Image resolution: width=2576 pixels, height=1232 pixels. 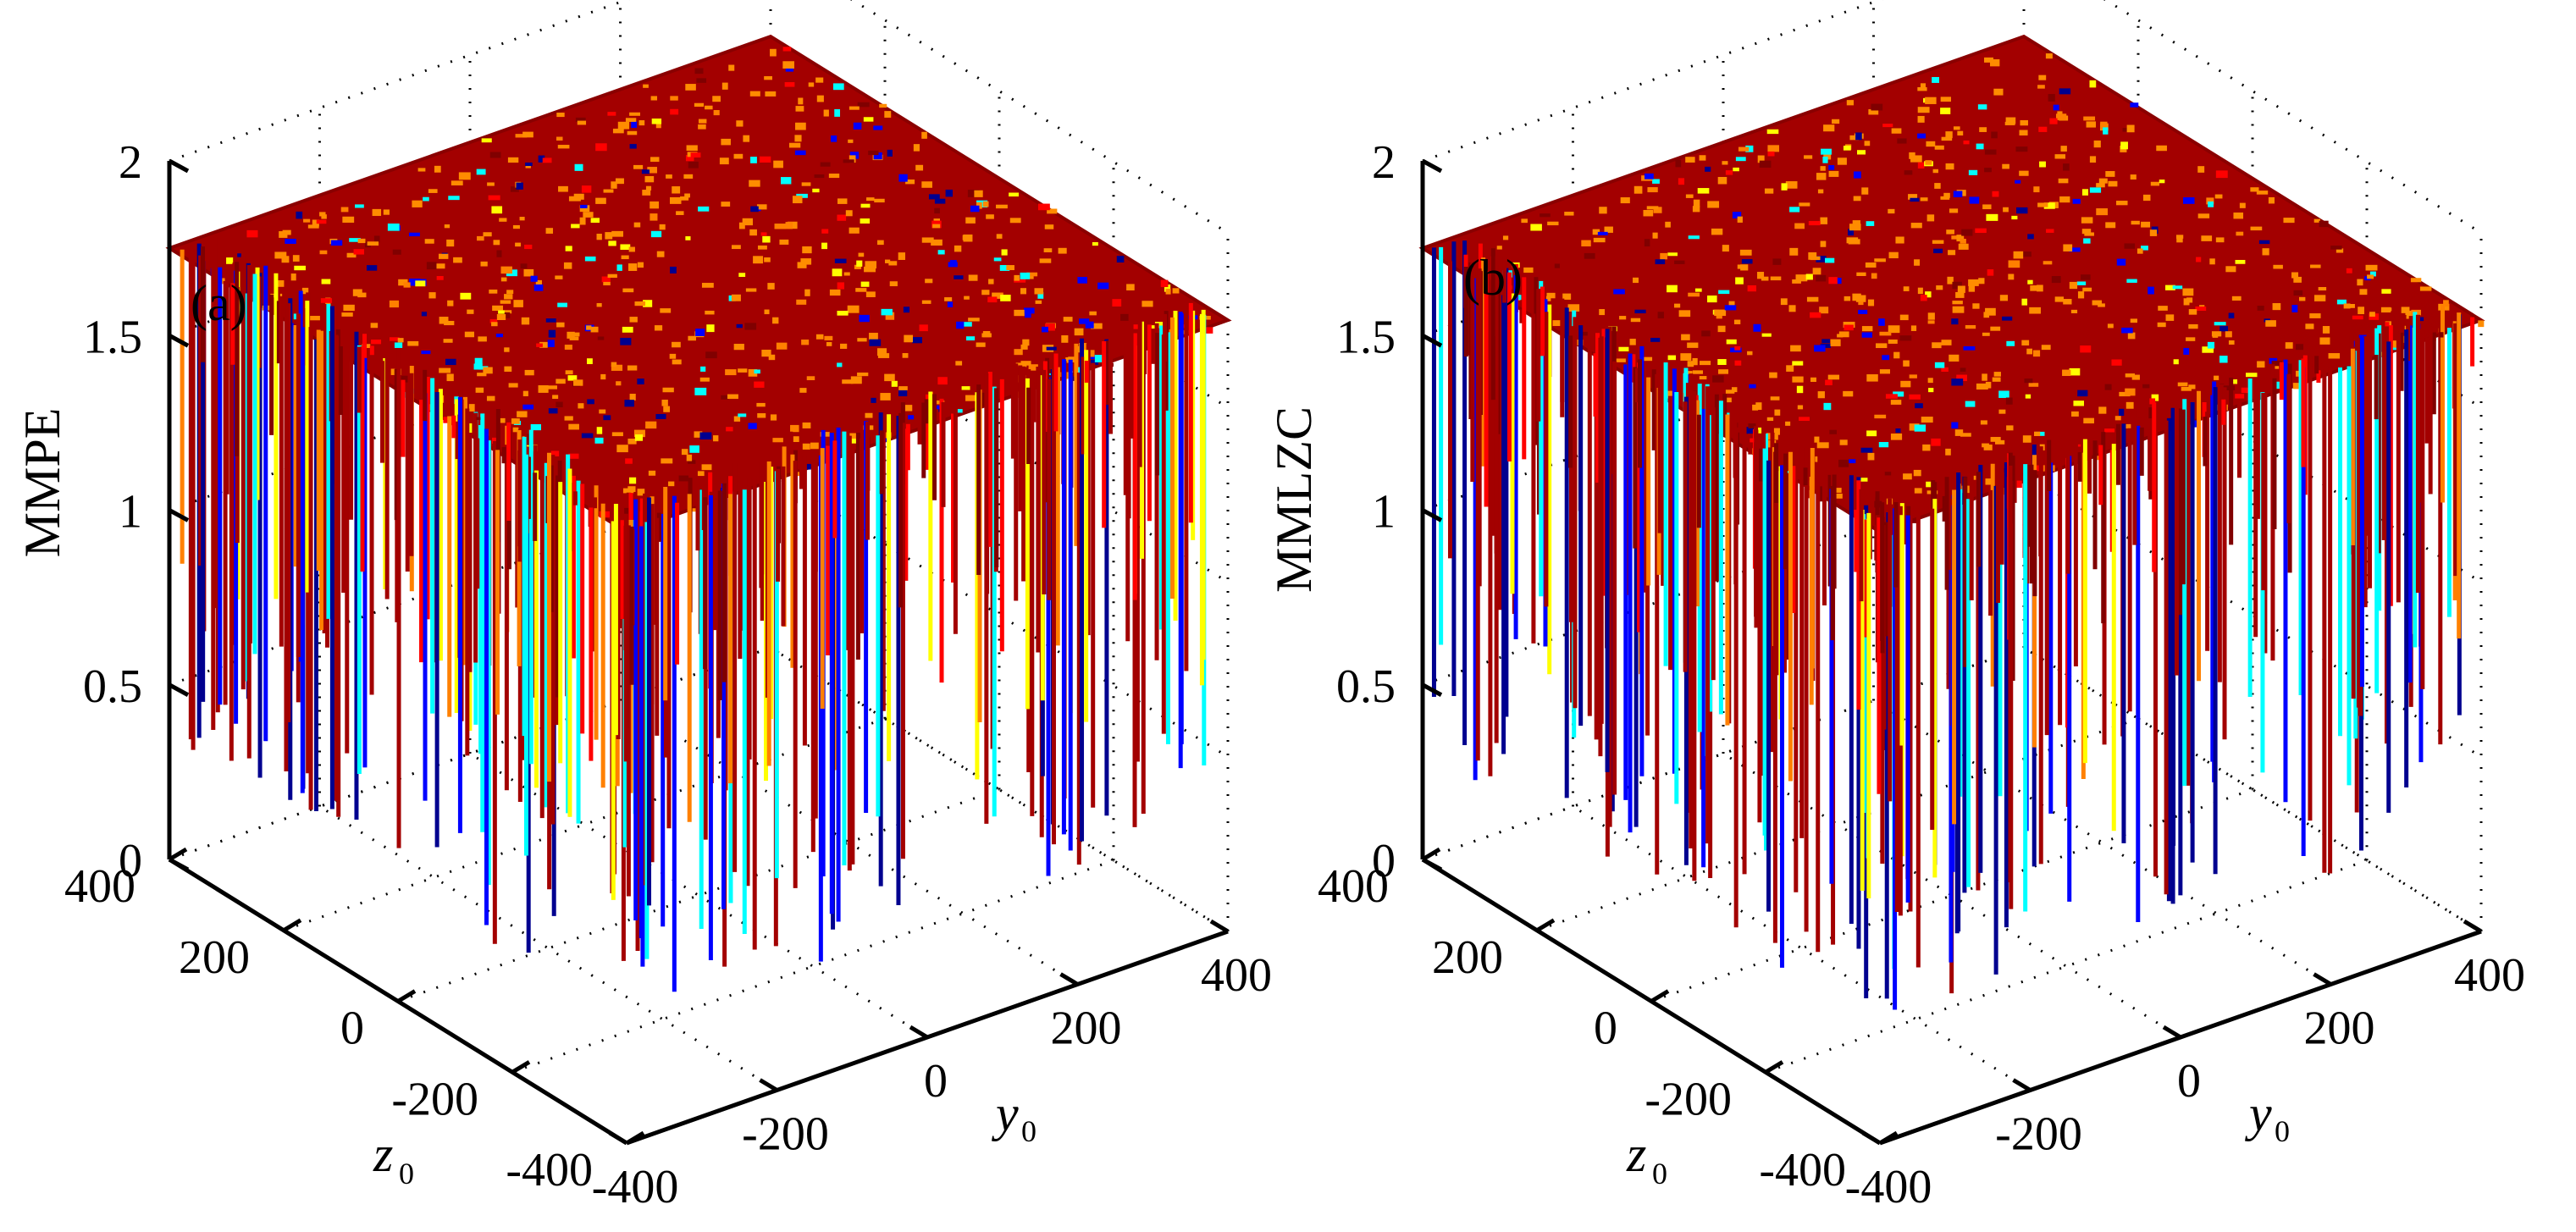 What do you see at coordinates (936, 1081) in the screenshot?
I see `y0-tick-label: 0` at bounding box center [936, 1081].